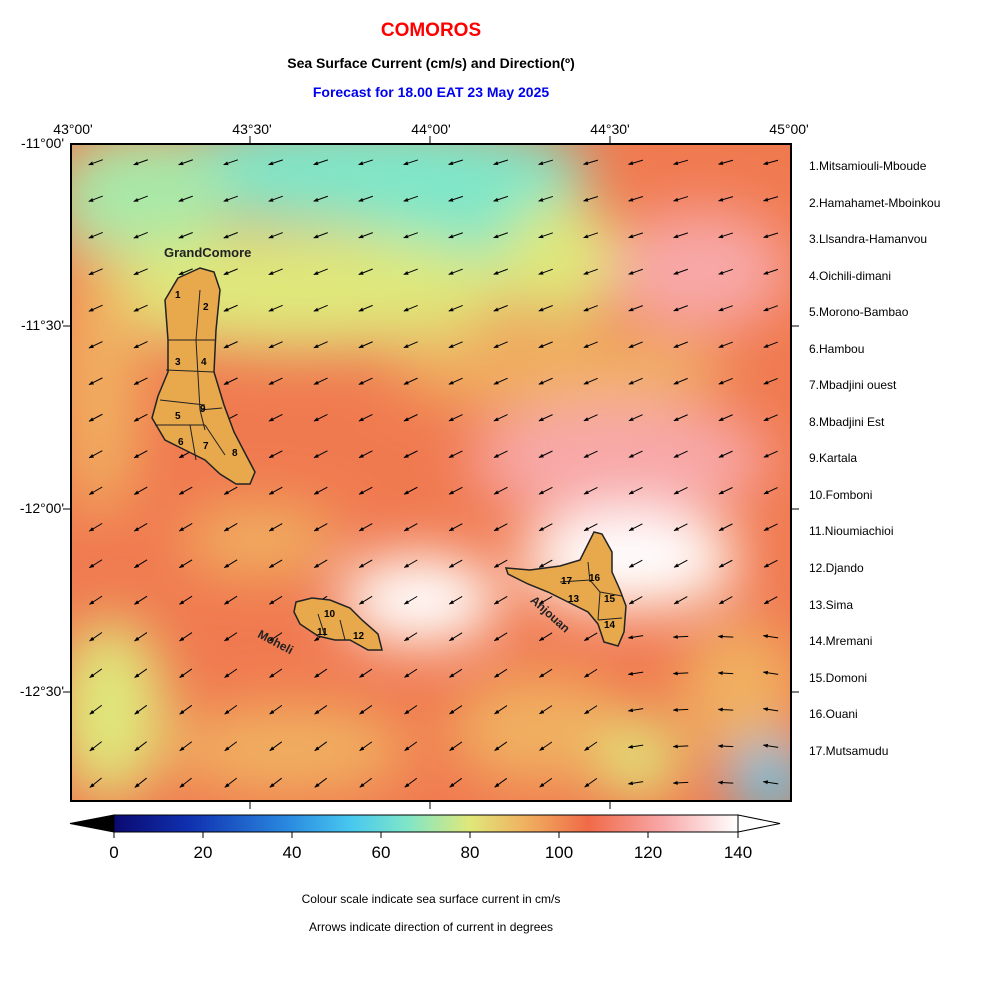 The image size is (1000, 1000). I want to click on legend-item: 11.Nioumiachioi, so click(851, 531).